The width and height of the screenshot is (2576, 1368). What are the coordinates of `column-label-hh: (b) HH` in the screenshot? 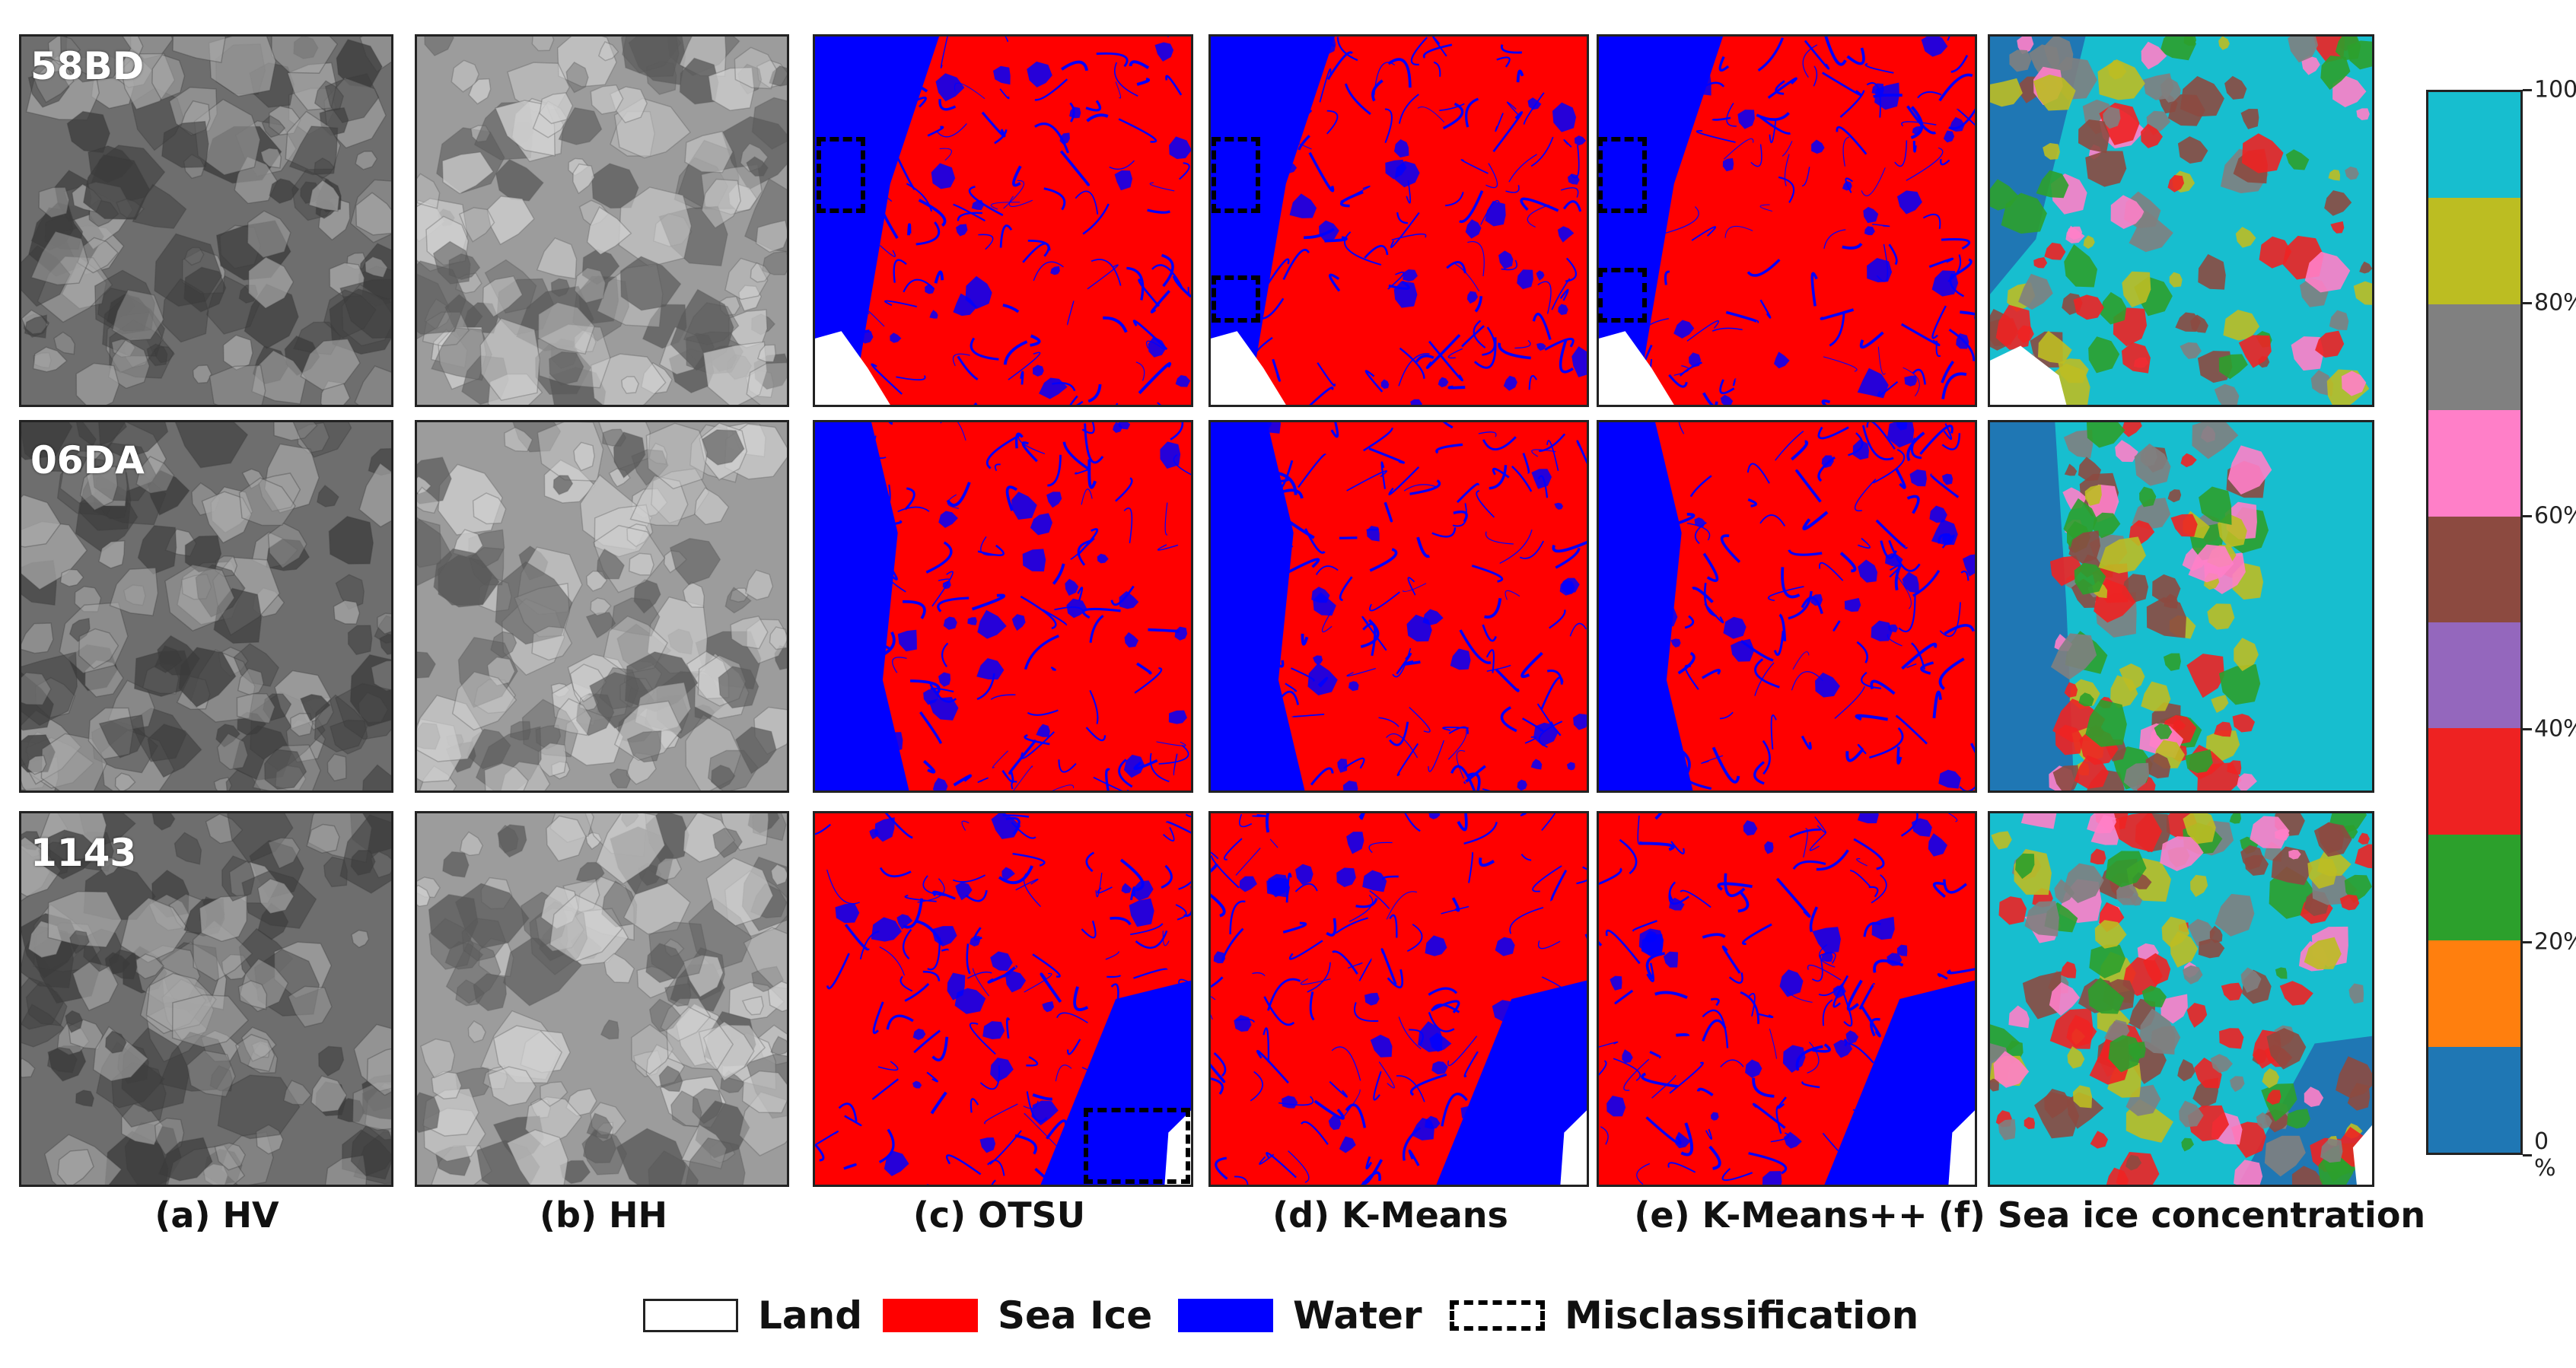 It's located at (603, 1215).